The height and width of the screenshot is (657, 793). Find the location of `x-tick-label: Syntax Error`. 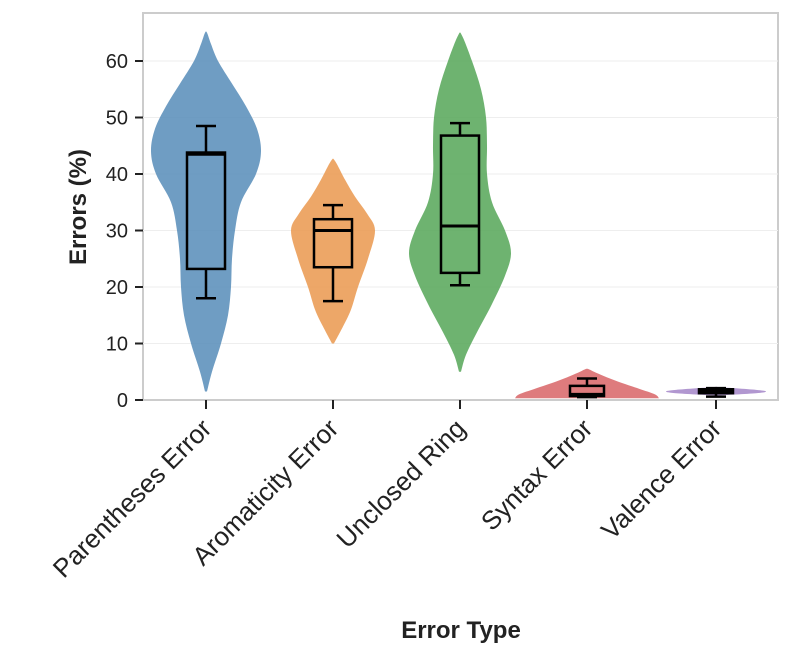

x-tick-label: Syntax Error is located at coordinates (537, 475).